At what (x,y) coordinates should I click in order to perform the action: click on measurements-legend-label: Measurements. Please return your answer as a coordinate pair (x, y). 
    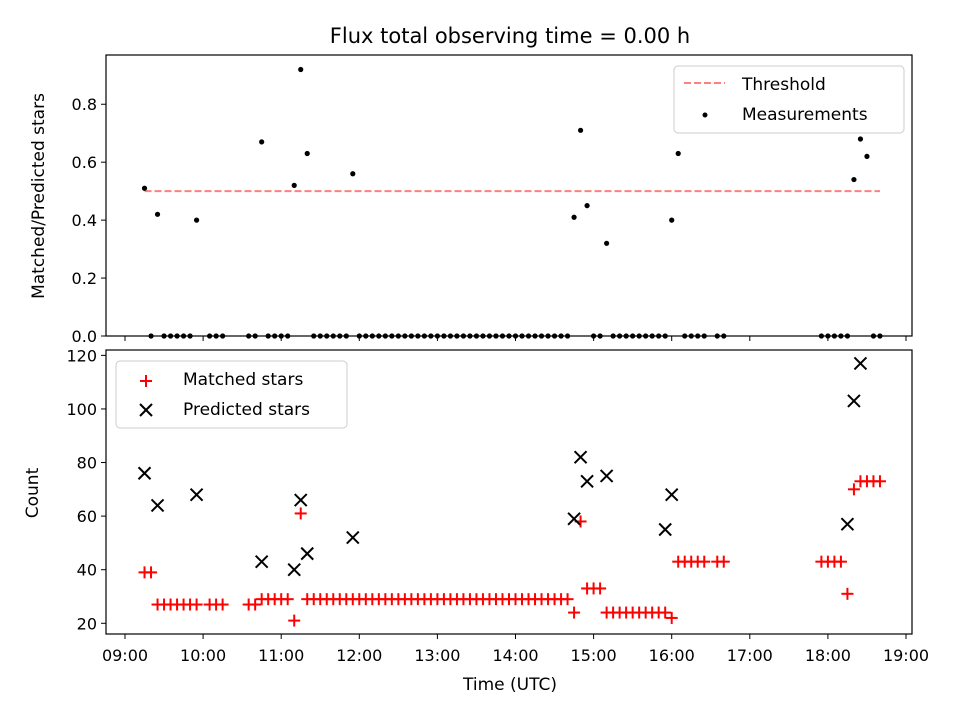
    Looking at the image, I should click on (805, 115).